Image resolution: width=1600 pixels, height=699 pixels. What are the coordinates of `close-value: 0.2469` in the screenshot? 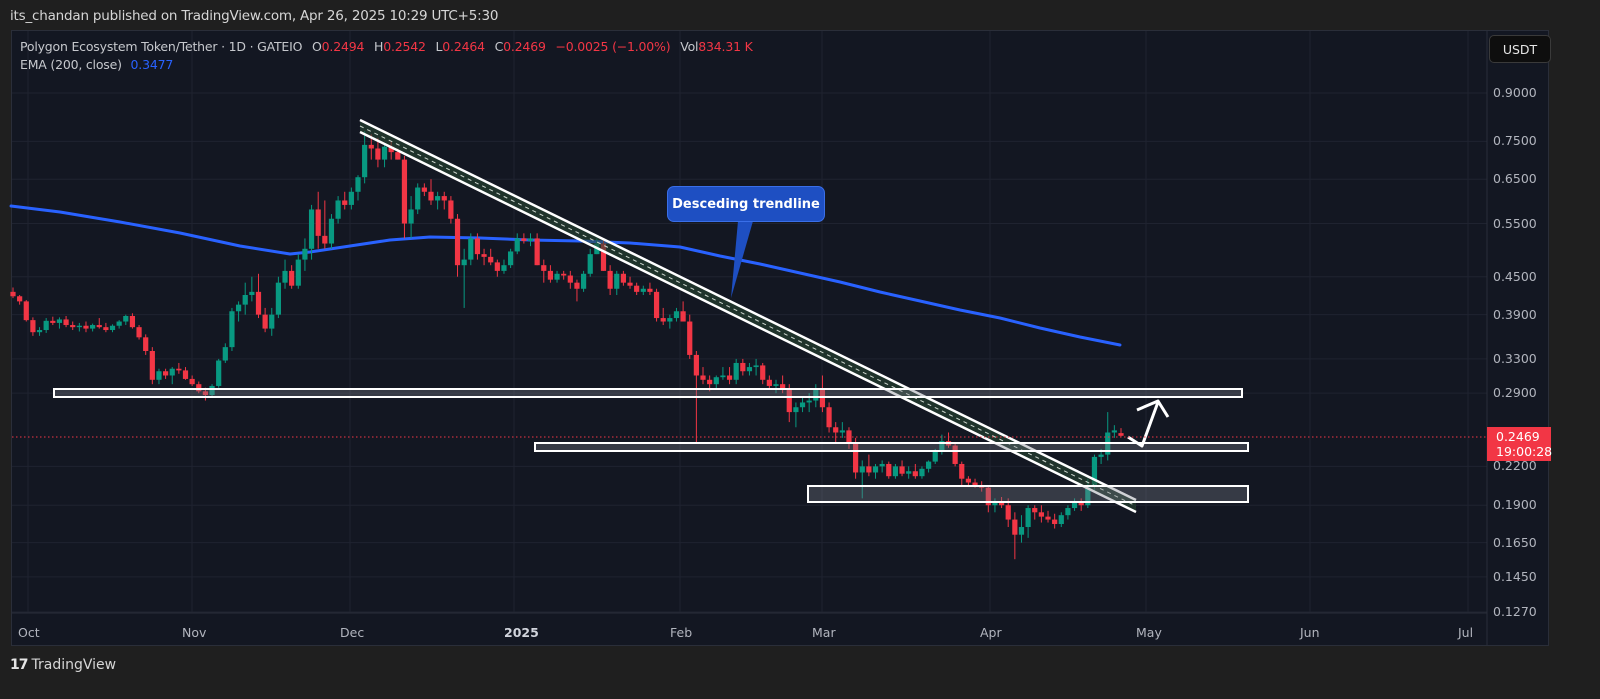 It's located at (524, 46).